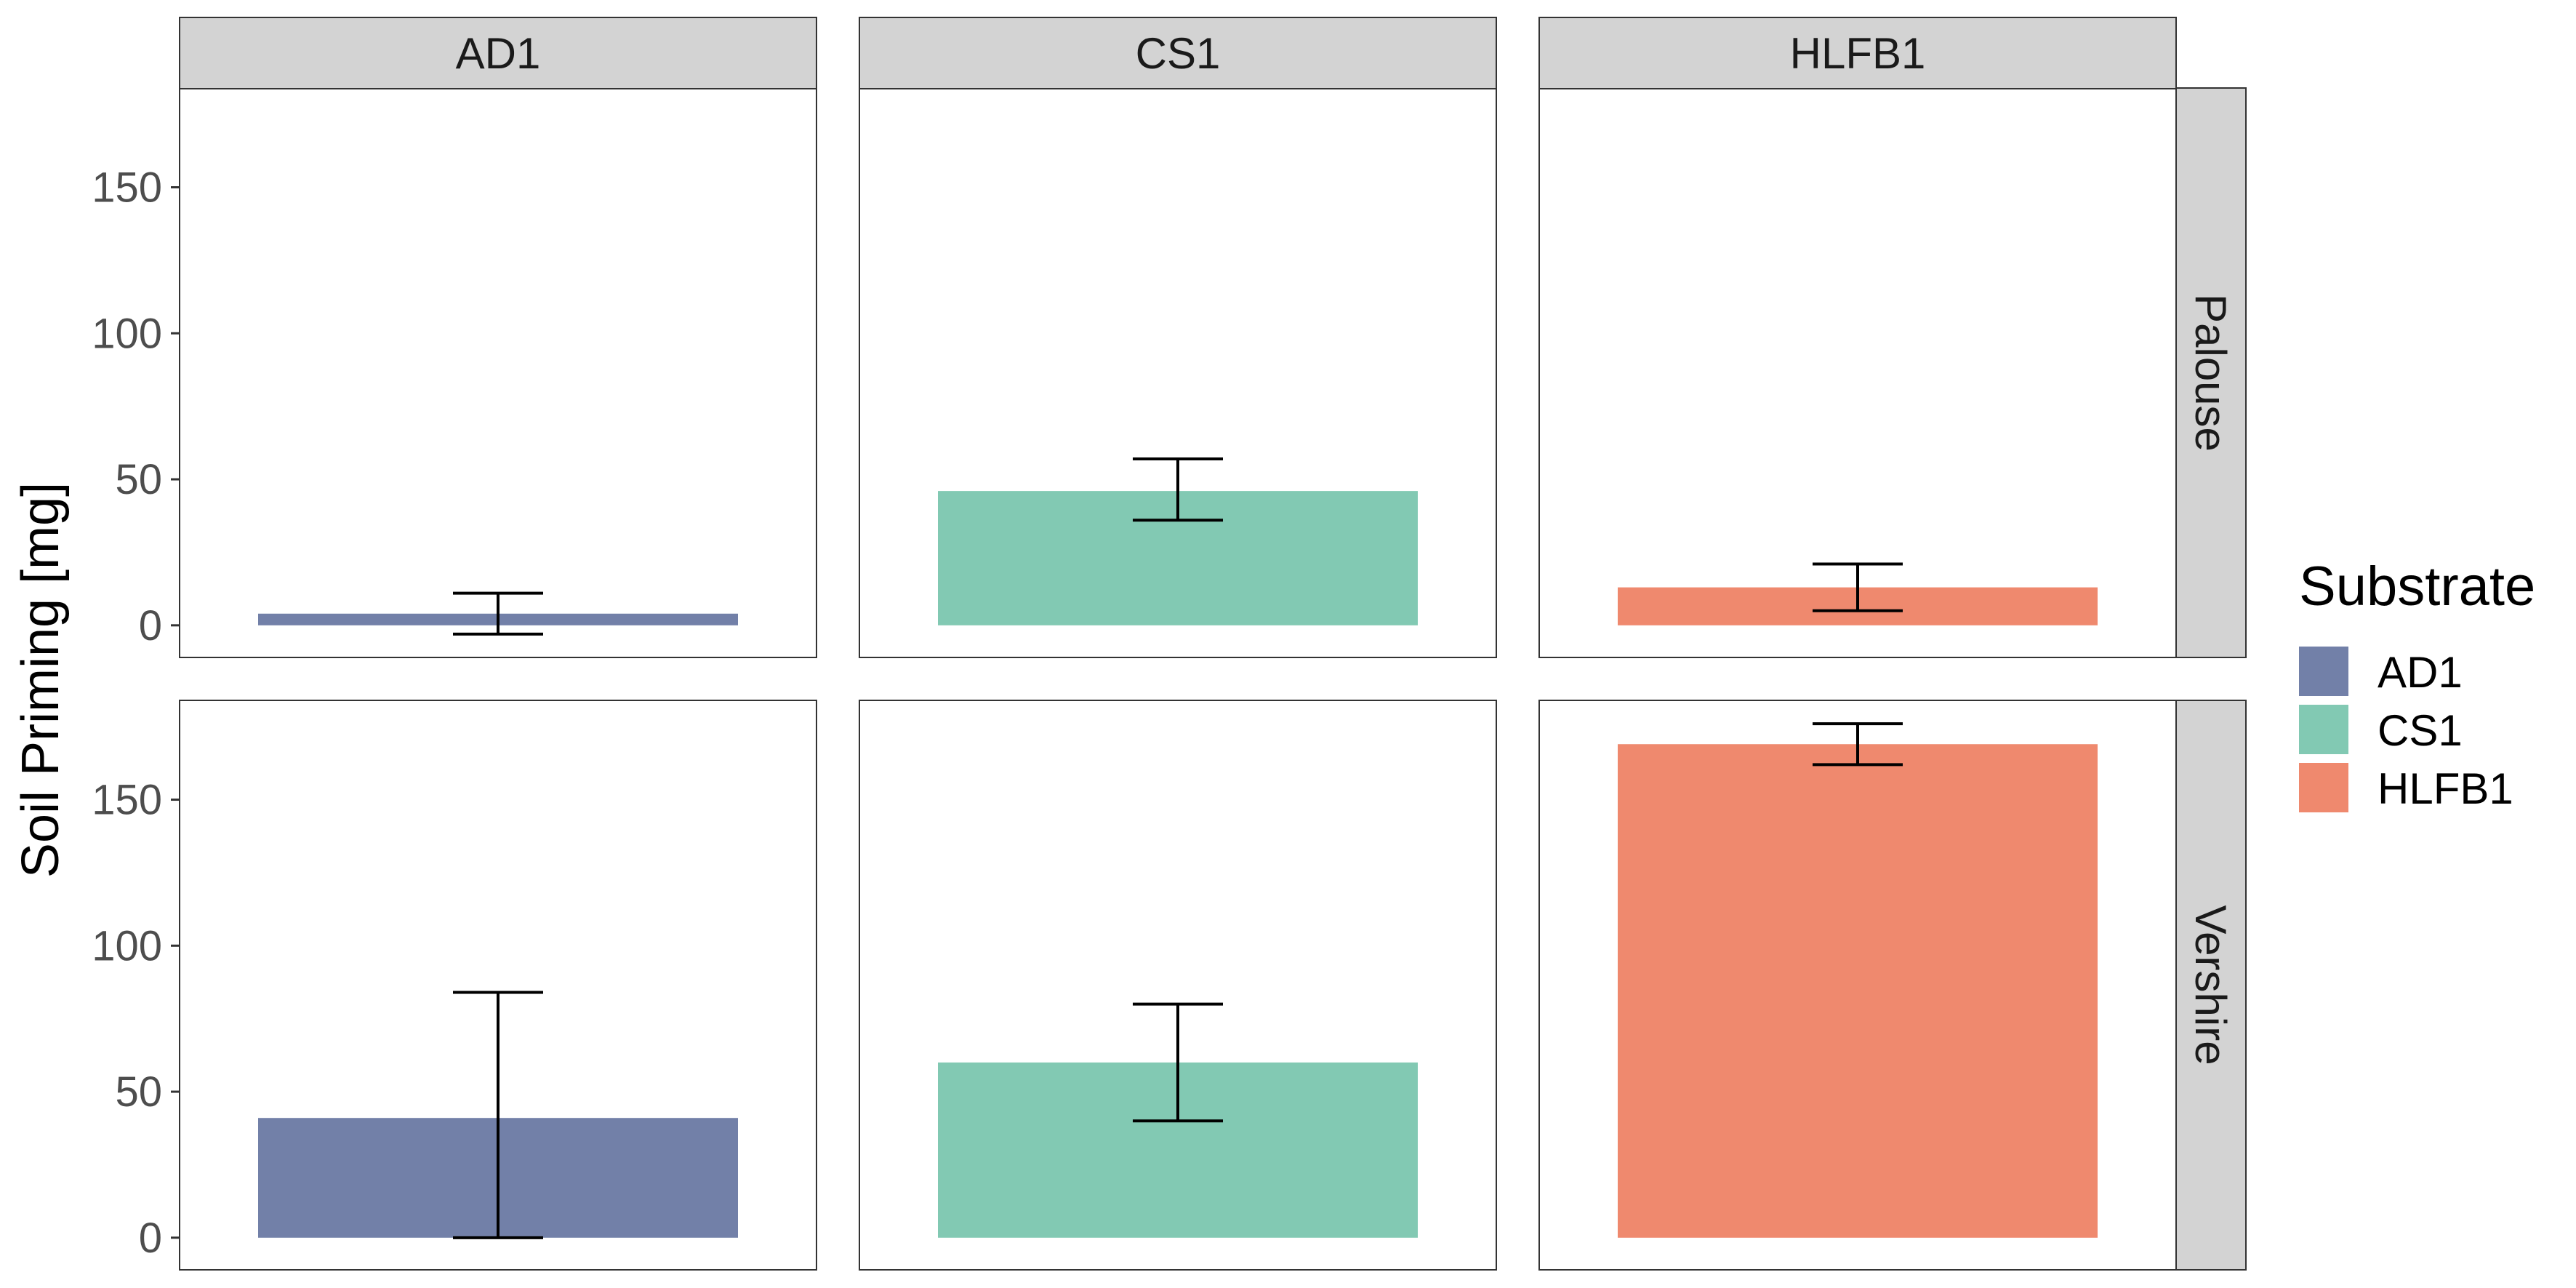 The height and width of the screenshot is (1288, 2576). Describe the element at coordinates (1858, 991) in the screenshot. I see `bar` at that location.